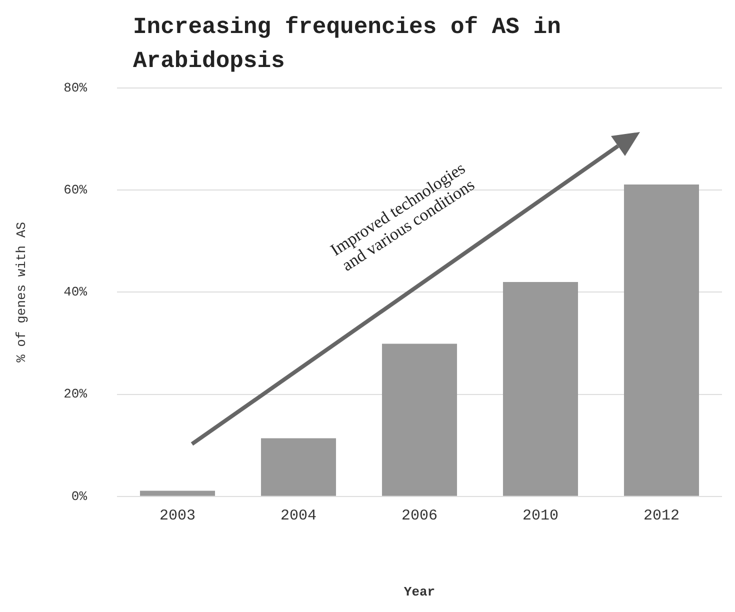 The height and width of the screenshot is (612, 735). I want to click on y-axis-title: % of genes with AS, so click(22, 292).